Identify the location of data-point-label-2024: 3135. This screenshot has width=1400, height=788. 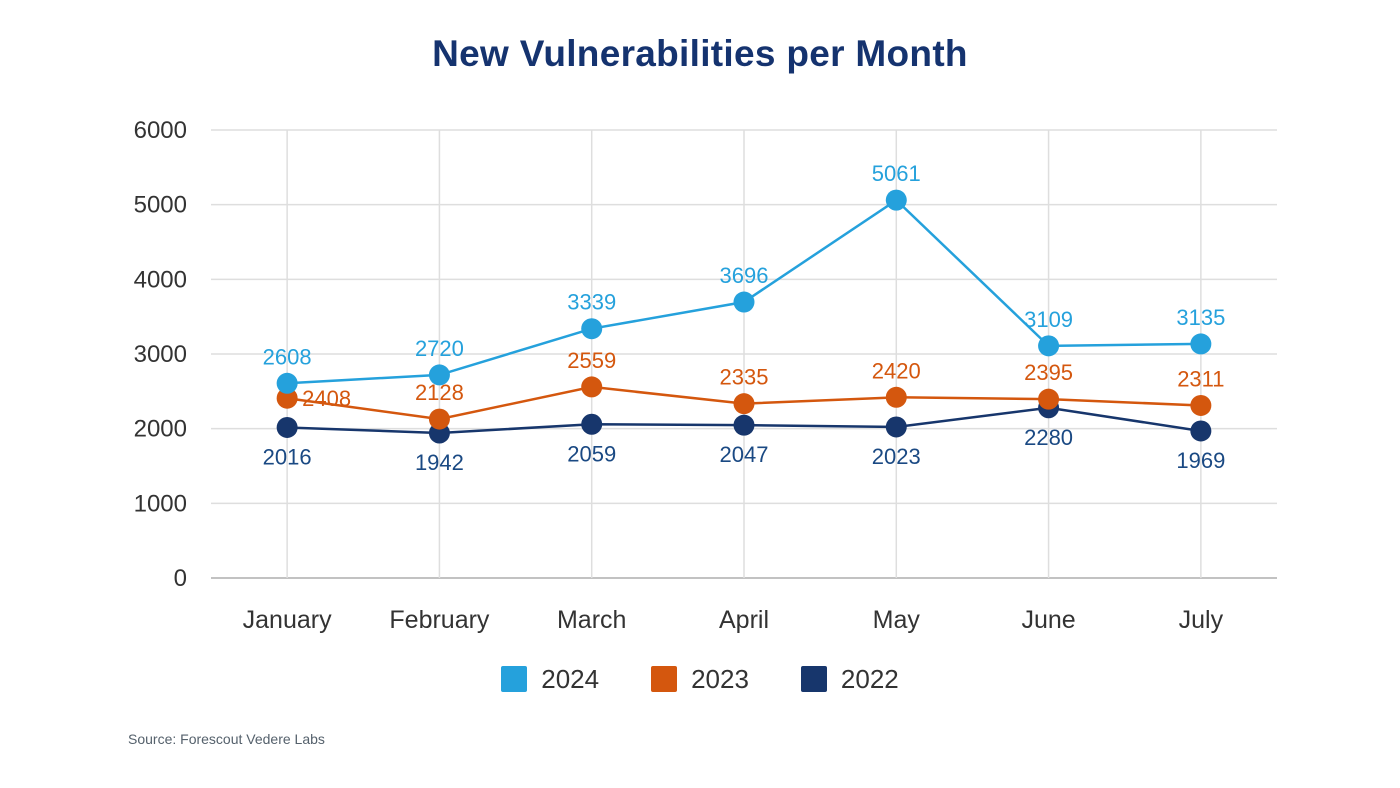
(1200, 317).